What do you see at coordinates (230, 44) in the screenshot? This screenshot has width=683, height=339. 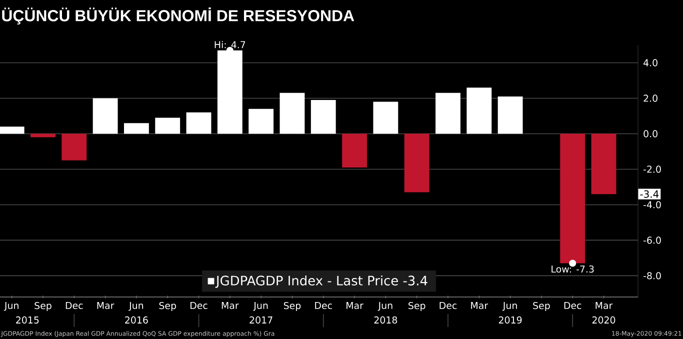 I see `annotation: Hi: 4.7` at bounding box center [230, 44].